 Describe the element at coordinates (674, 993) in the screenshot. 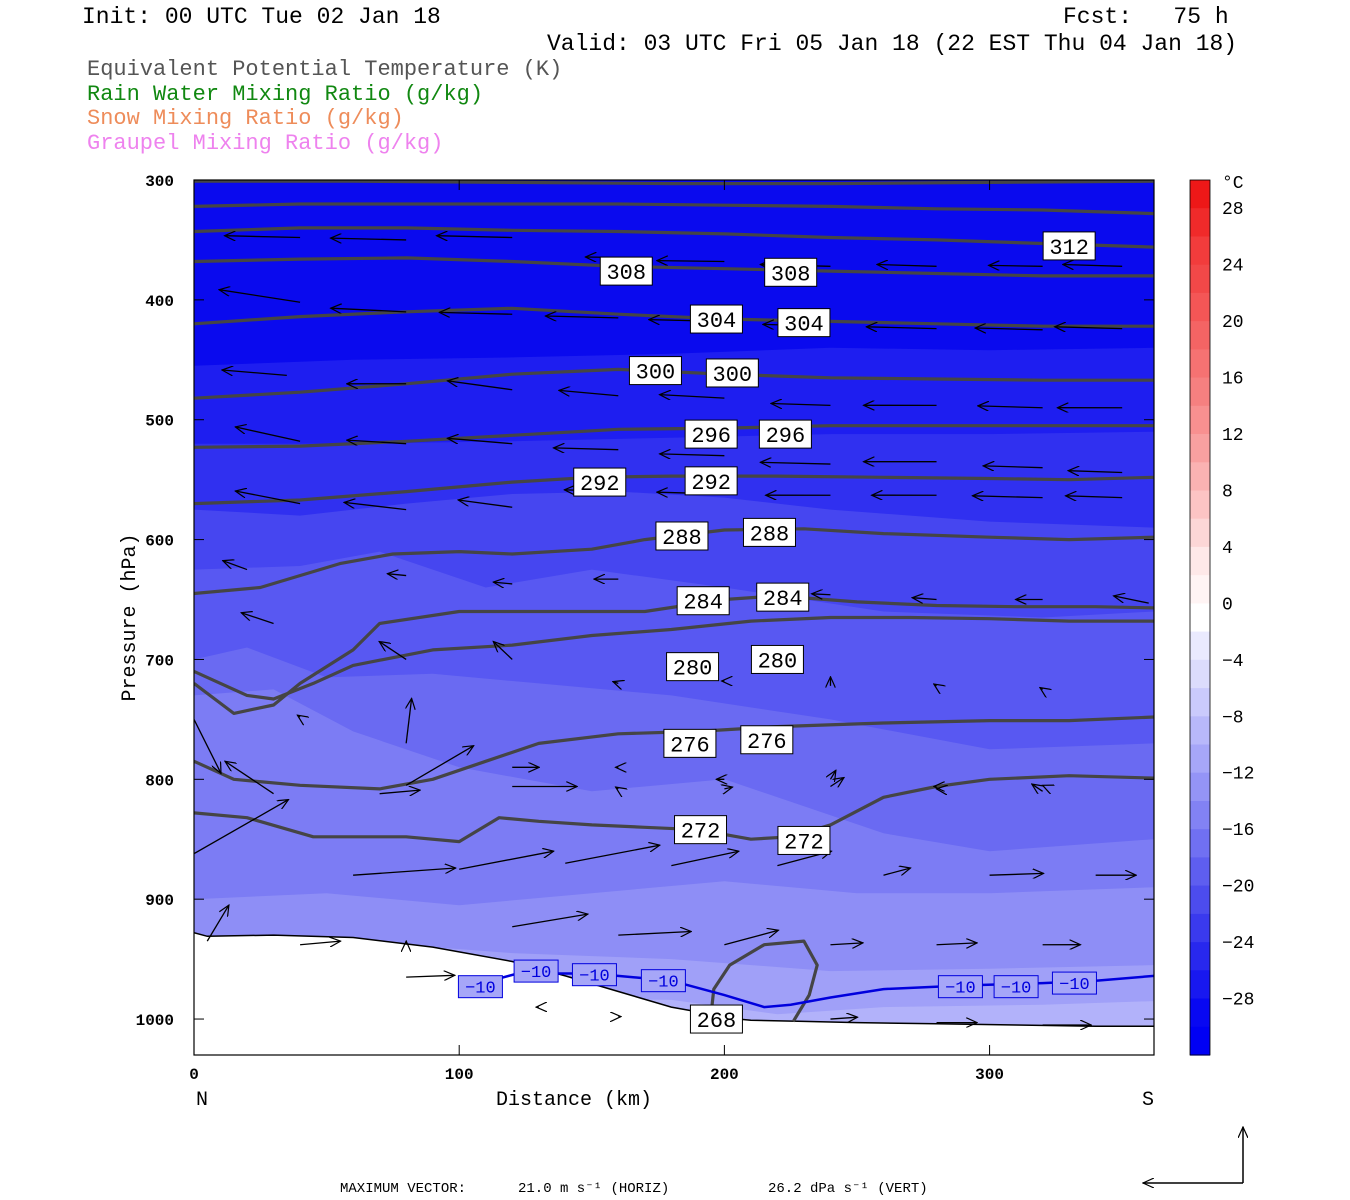

I see `terrain-fill` at that location.